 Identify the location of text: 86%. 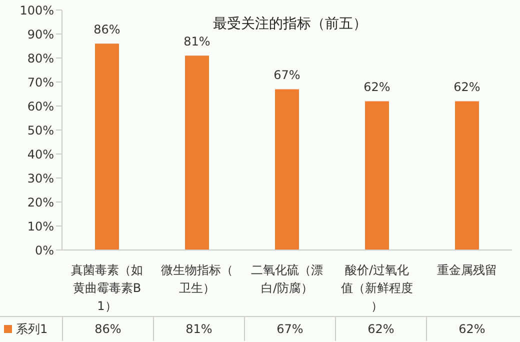
(107, 29).